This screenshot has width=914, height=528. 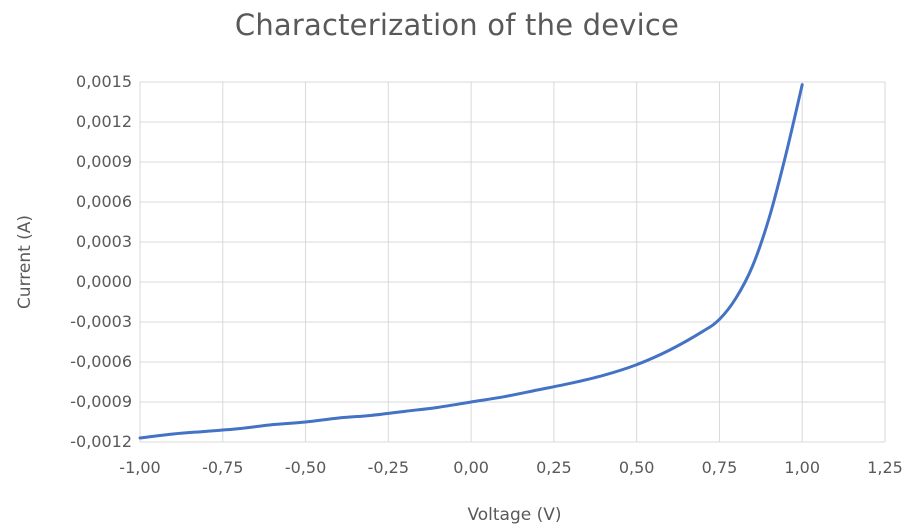 I want to click on y-tick-label: 0,0012, so click(x=104, y=121).